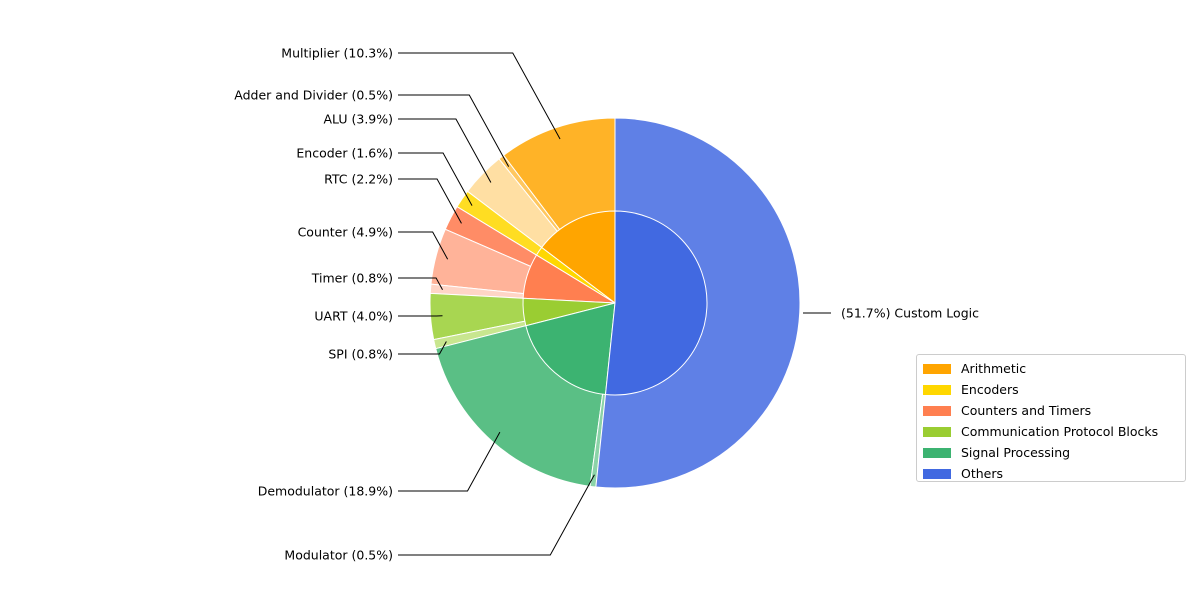  What do you see at coordinates (910, 313) in the screenshot?
I see `slice-label: (51.7%) Custom Logic` at bounding box center [910, 313].